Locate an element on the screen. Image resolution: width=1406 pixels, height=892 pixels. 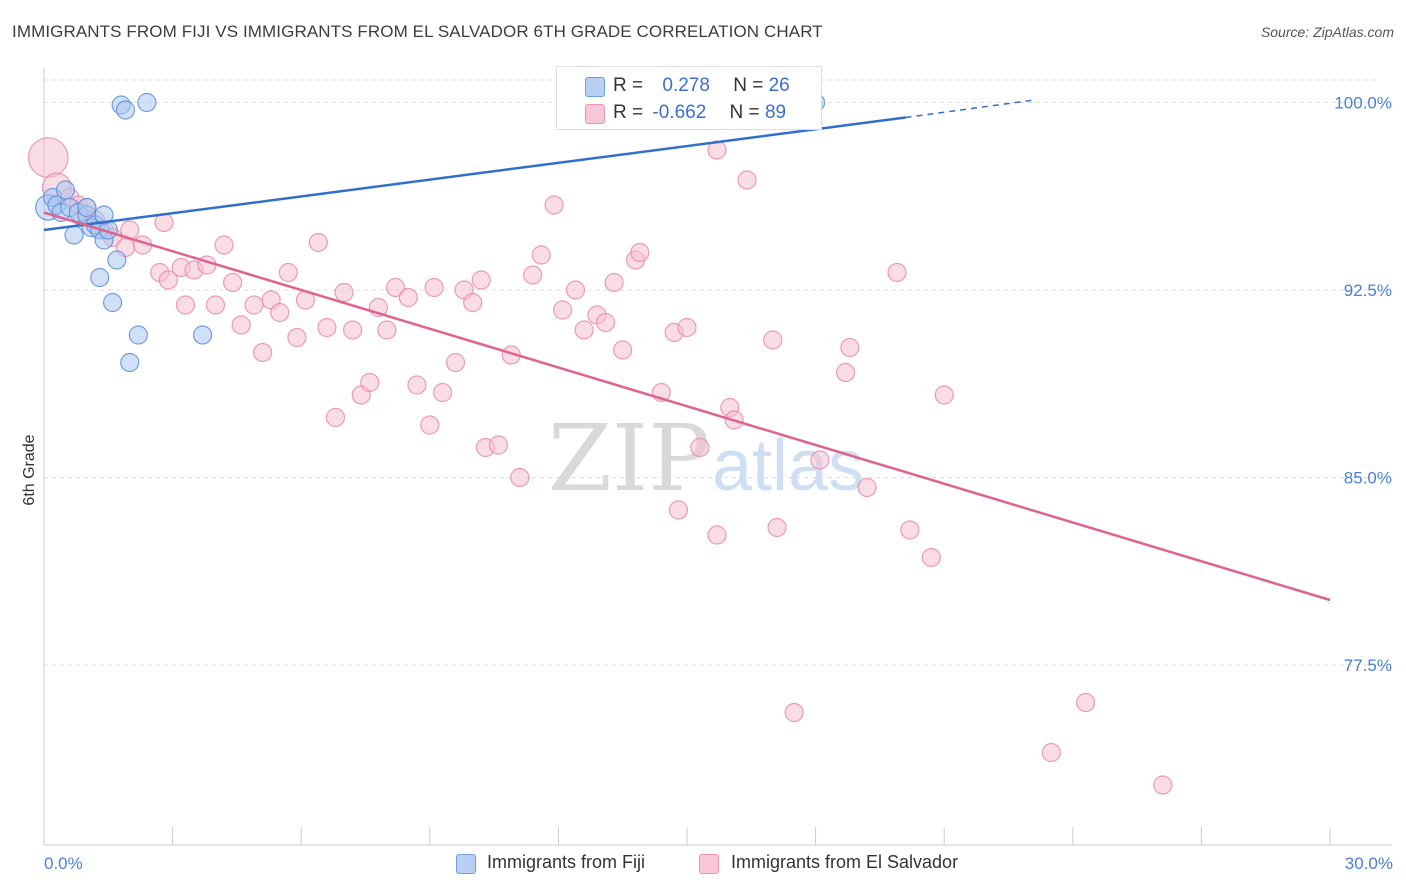
y-tick-label: 85.0% is located at coordinates (1368, 478).